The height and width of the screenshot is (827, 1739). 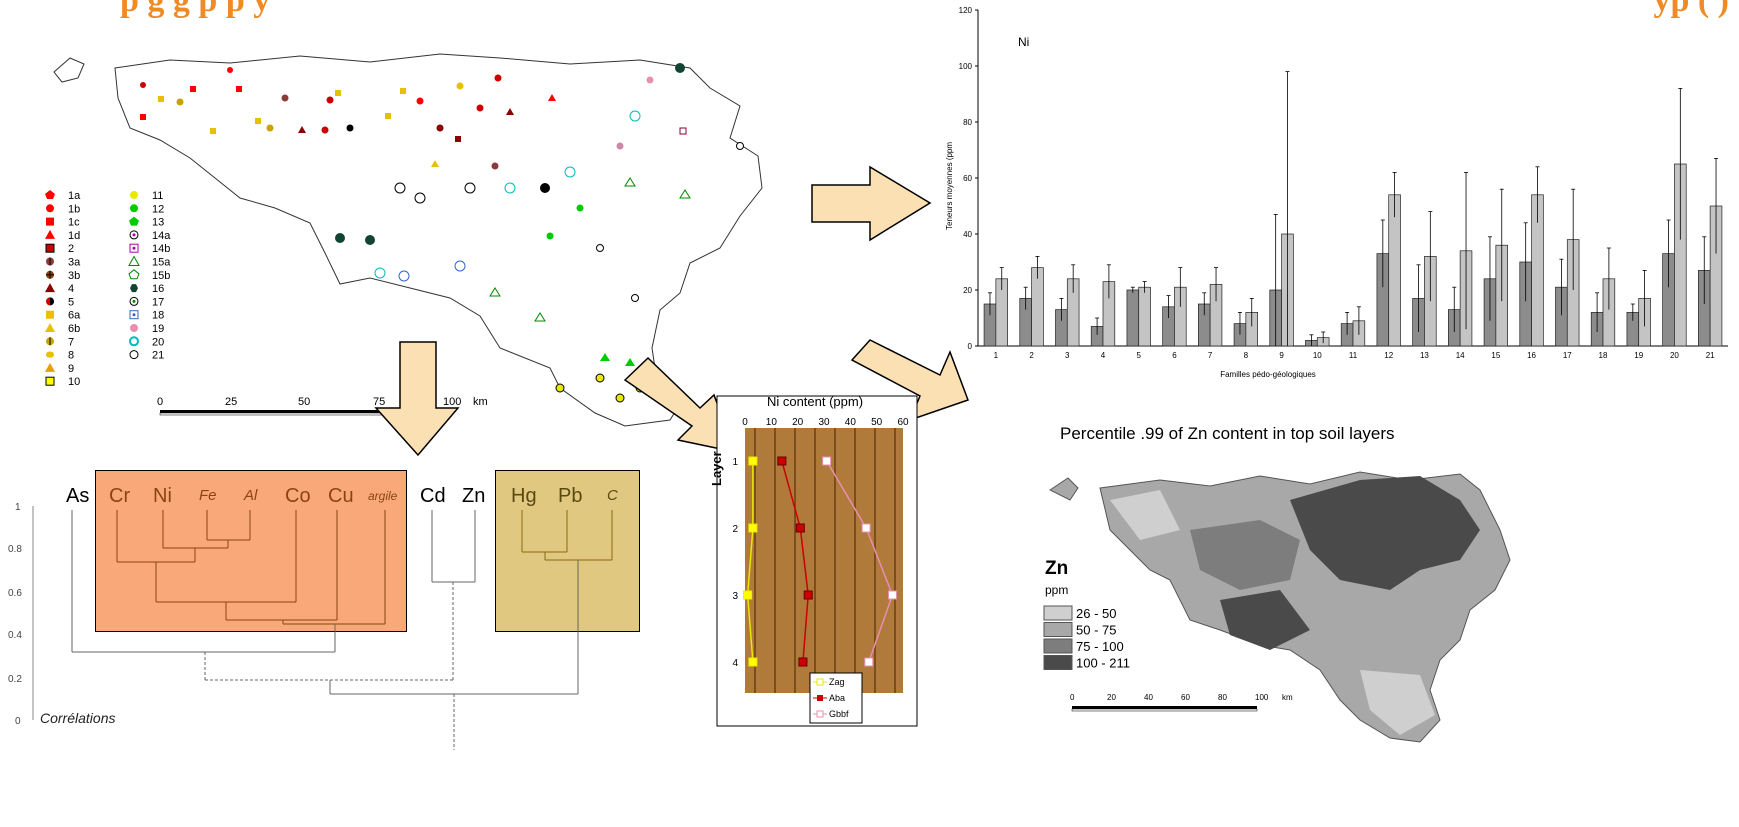 What do you see at coordinates (250, 495) in the screenshot?
I see `label-al: Al` at bounding box center [250, 495].